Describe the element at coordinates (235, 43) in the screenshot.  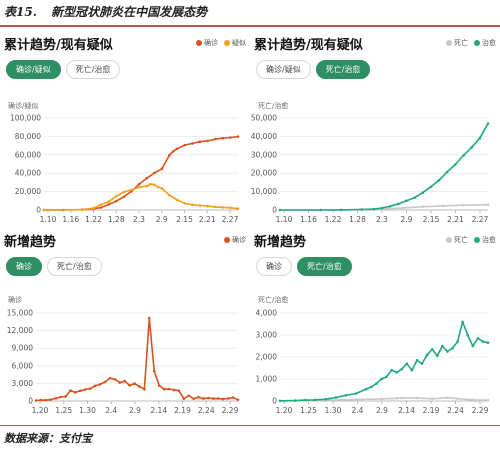
I see `legend-item-suspected: 疑似` at that location.